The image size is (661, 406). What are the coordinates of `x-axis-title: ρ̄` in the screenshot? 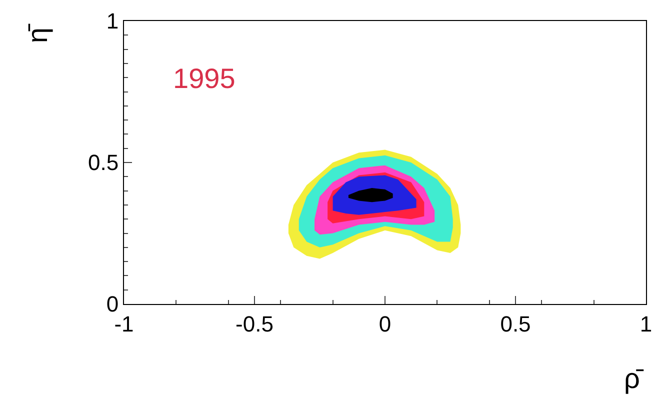 It's located at (634, 378).